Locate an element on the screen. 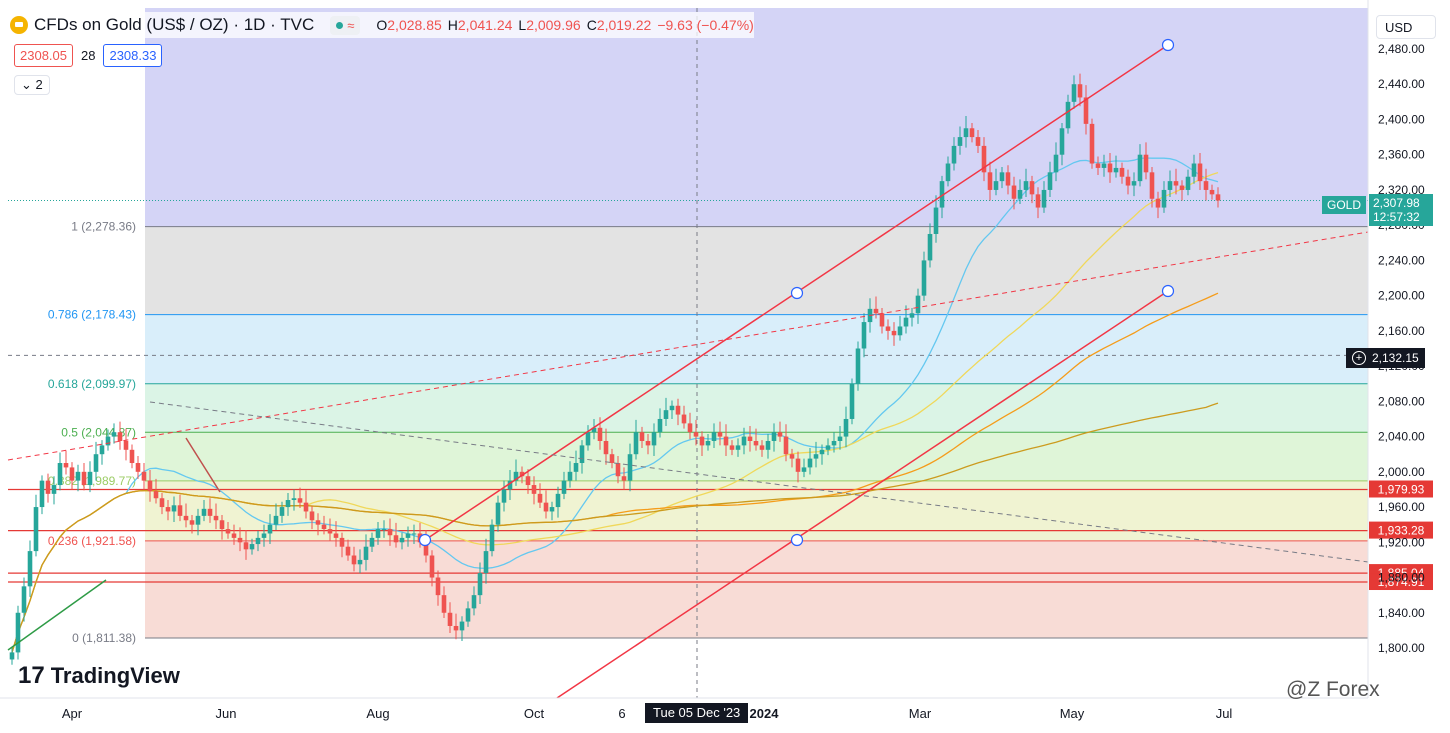  market-status-badge: ≈ is located at coordinates (345, 25).